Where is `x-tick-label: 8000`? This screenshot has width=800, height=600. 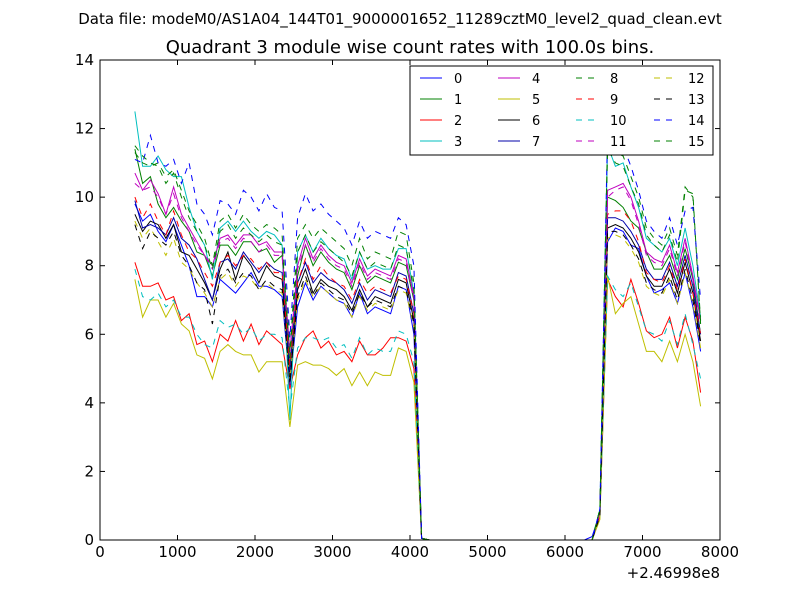 x-tick-label: 8000 is located at coordinates (720, 552).